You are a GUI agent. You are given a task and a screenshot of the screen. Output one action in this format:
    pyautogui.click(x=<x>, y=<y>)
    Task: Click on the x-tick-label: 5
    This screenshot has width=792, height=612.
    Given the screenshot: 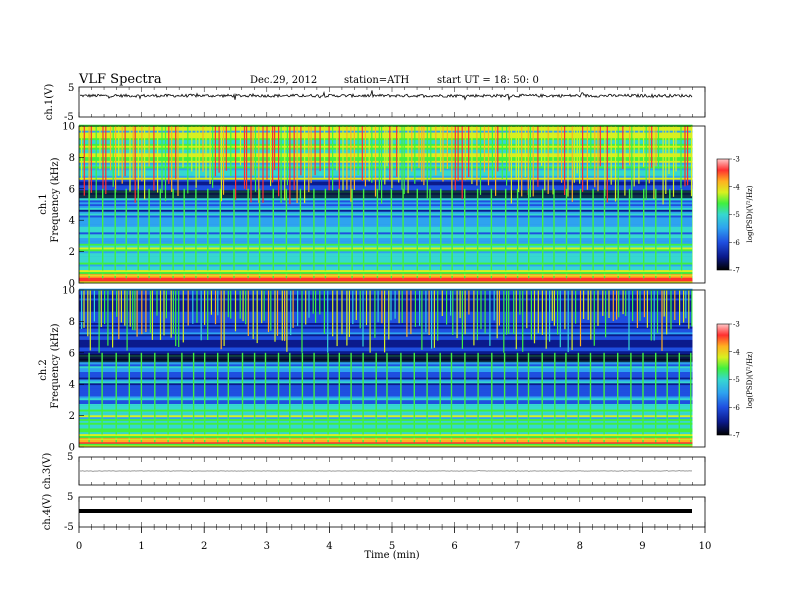 What is the action you would take?
    pyautogui.click(x=392, y=546)
    